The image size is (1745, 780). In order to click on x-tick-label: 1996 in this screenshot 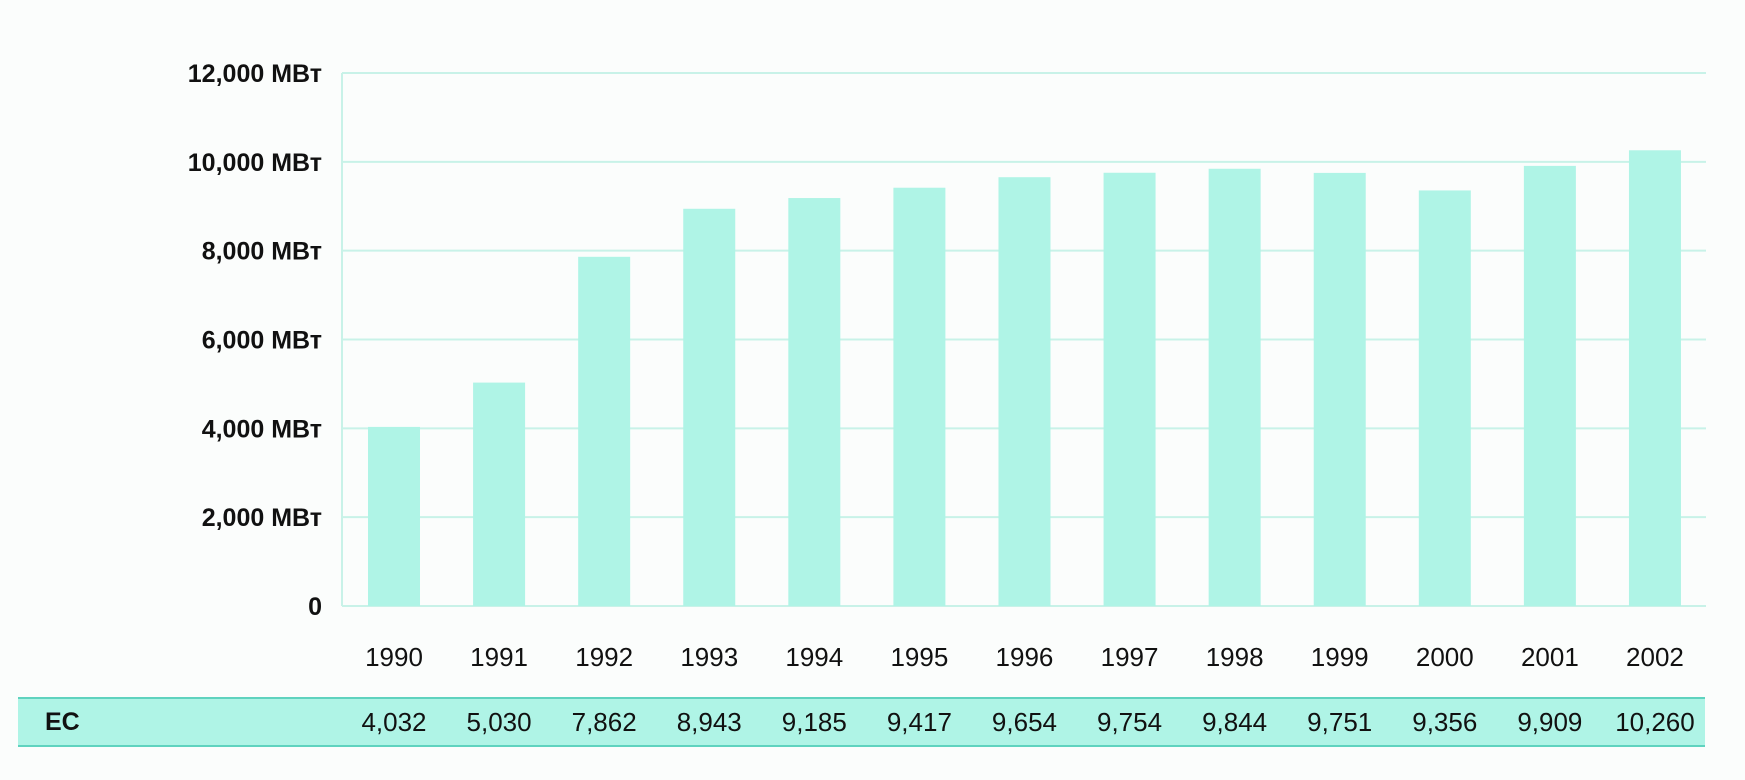, I will do `click(1025, 657)`.